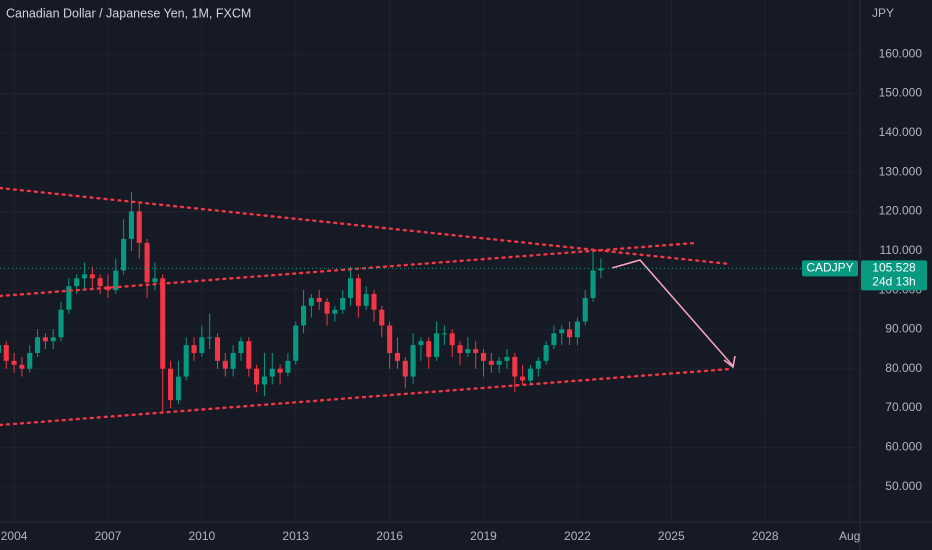 Image resolution: width=932 pixels, height=550 pixels. I want to click on x-tick-label: 2019, so click(483, 536).